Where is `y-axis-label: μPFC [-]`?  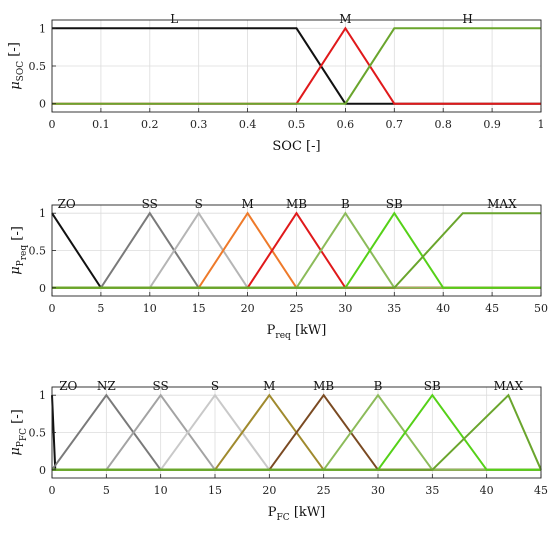
y-axis-label: μPFC [-] is located at coordinates (18, 432).